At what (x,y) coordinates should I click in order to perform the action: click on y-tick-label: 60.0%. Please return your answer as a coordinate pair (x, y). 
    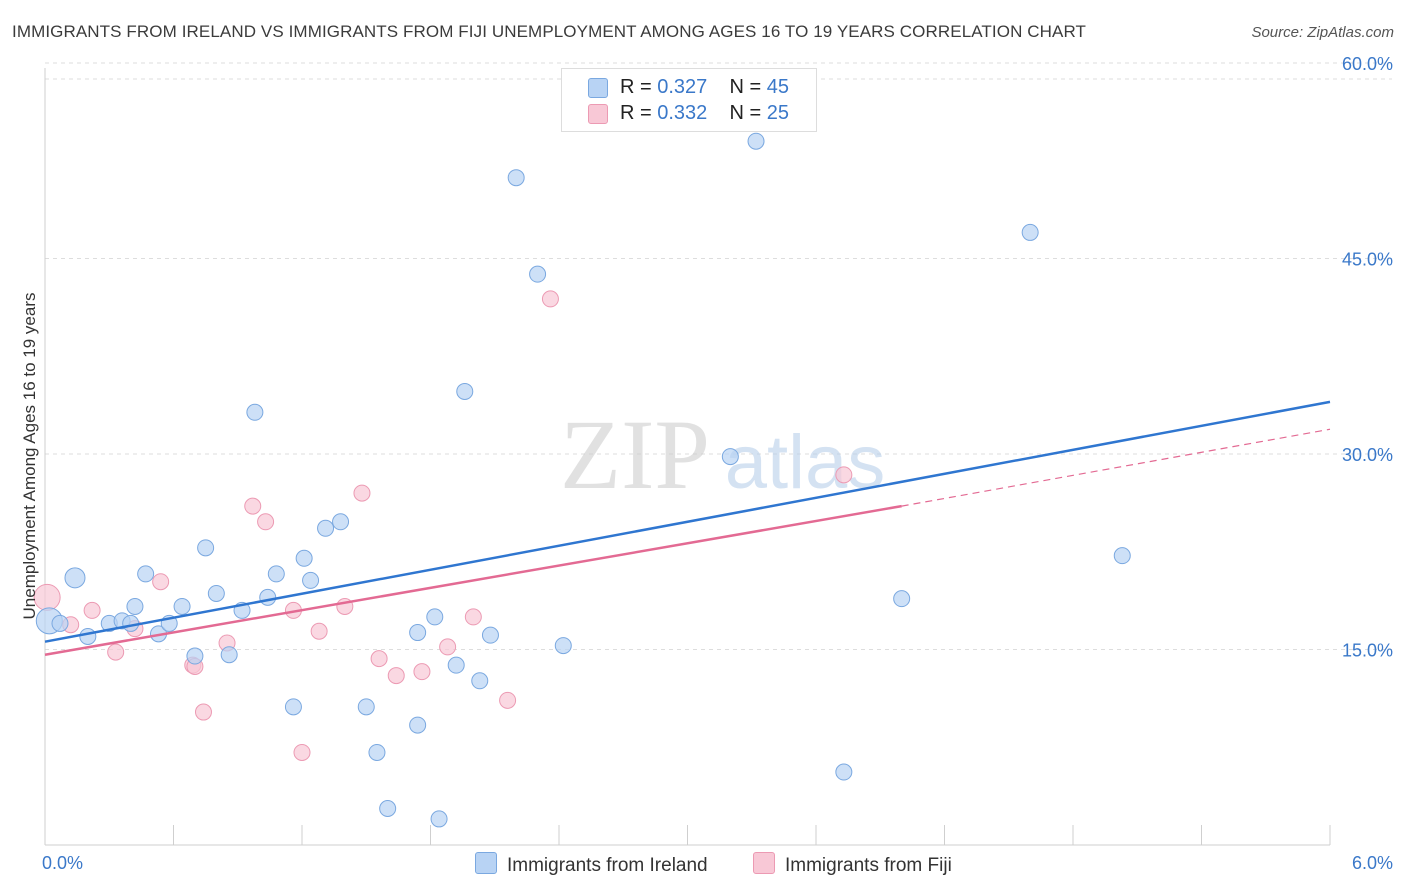
    Looking at the image, I should click on (1367, 64).